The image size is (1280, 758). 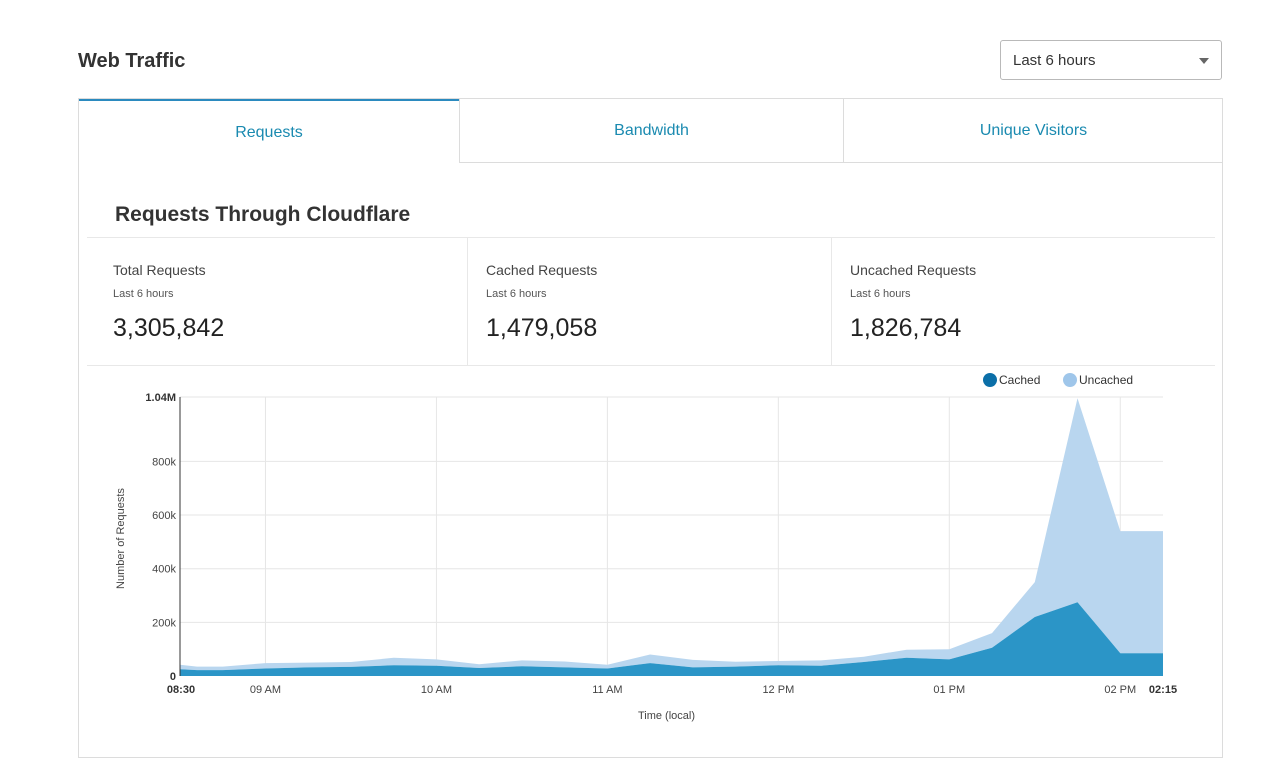 What do you see at coordinates (1106, 380) in the screenshot?
I see `legend-label-uncached: Uncached` at bounding box center [1106, 380].